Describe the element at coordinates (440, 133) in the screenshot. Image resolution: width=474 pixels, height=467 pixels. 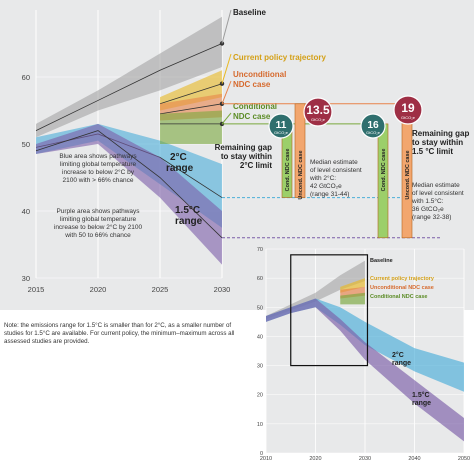
I see `gap-15c-title-line: Remaining gap` at that location.